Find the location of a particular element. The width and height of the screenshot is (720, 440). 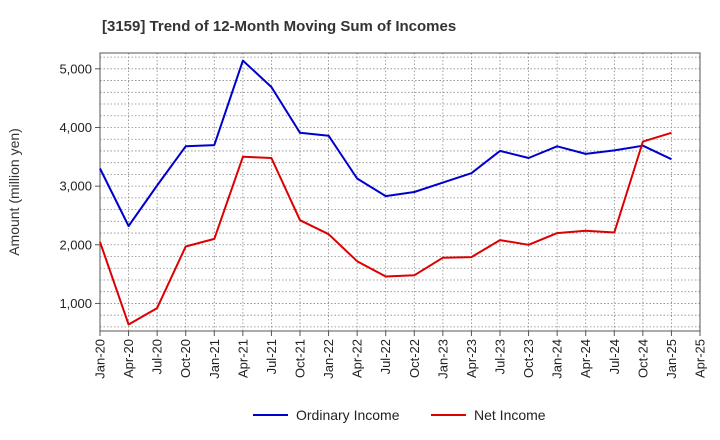

y-tick-label: 5,000 is located at coordinates (75, 68).